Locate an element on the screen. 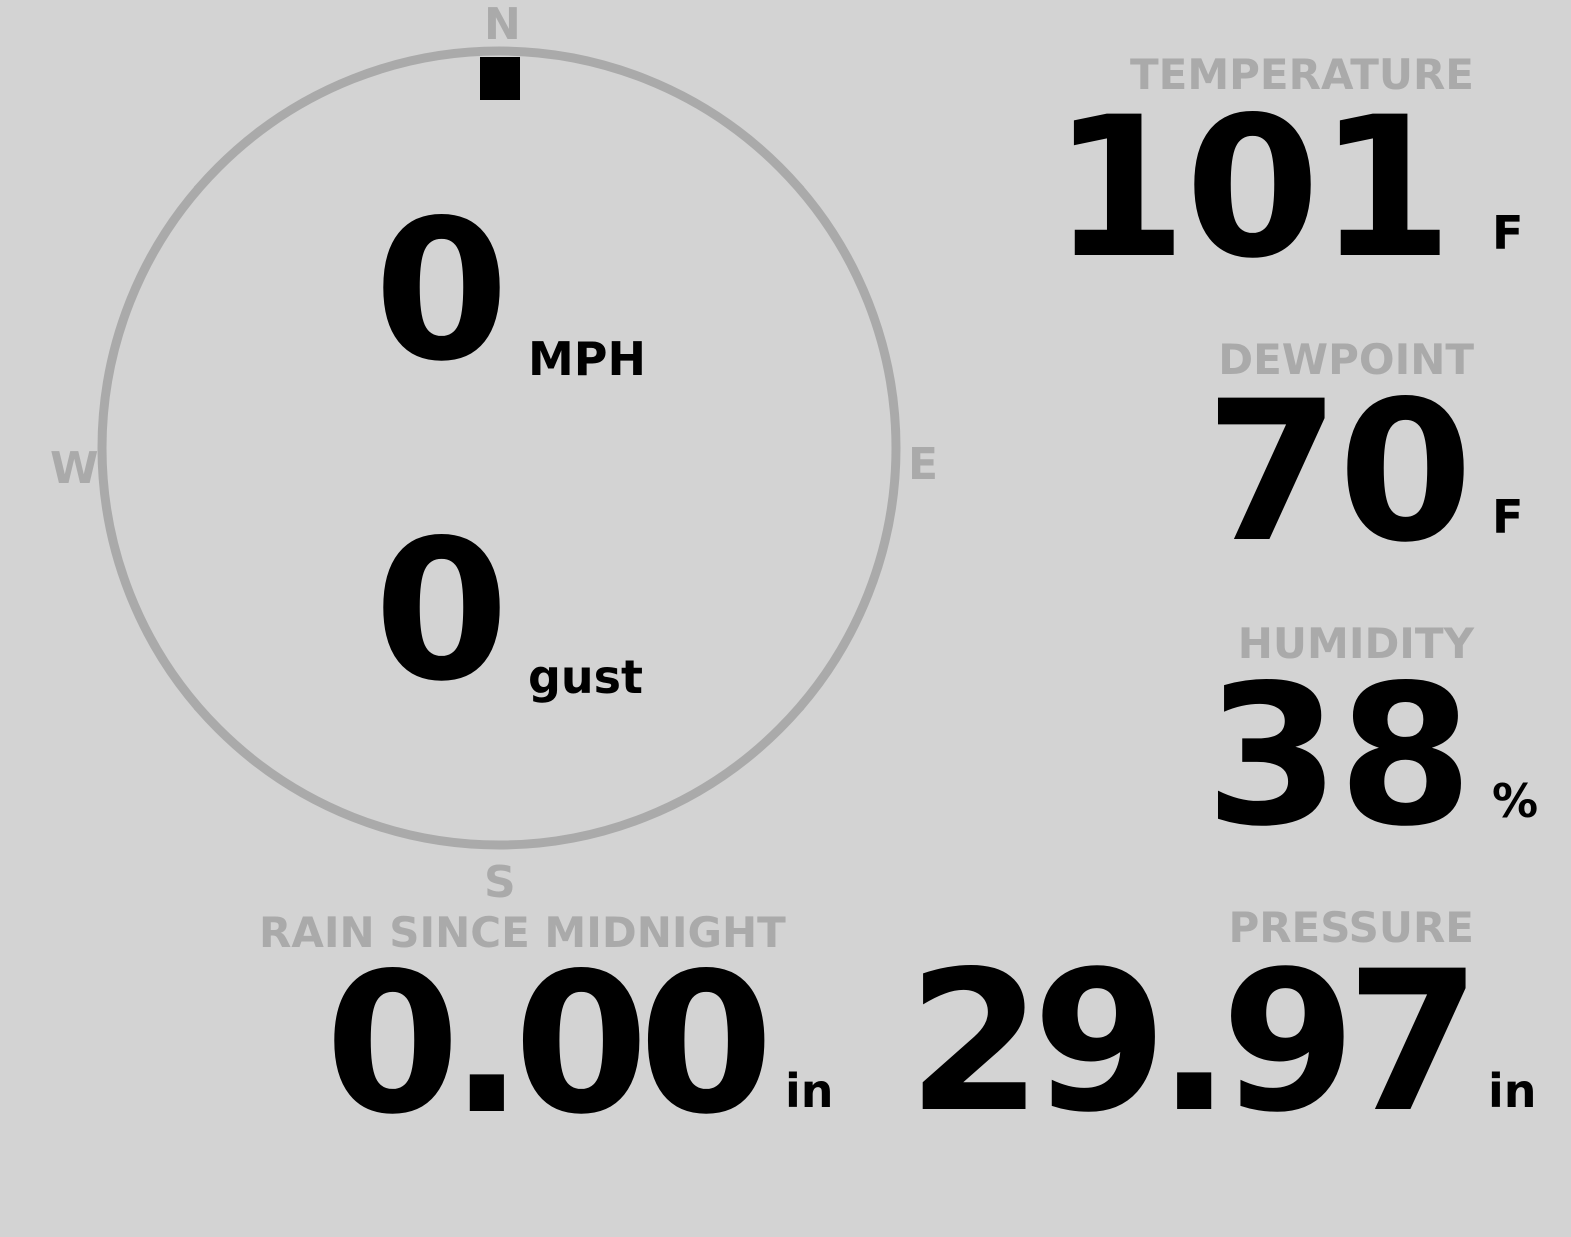 Image resolution: width=1571 pixels, height=1237 pixels. dewpoint-unit: F is located at coordinates (1508, 517).